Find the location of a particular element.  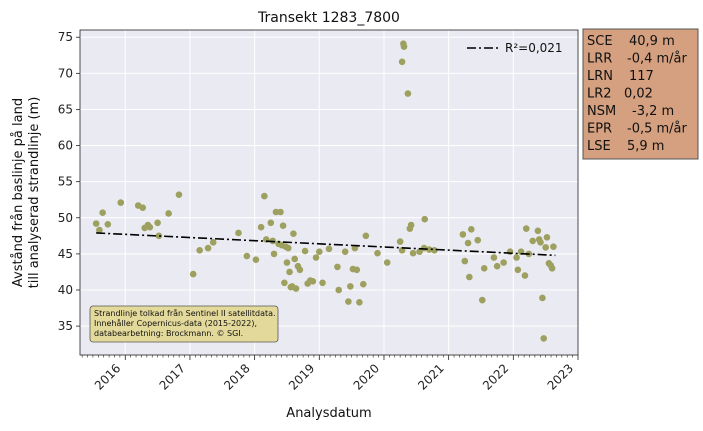

y-tick-label: 50 is located at coordinates (65, 218).